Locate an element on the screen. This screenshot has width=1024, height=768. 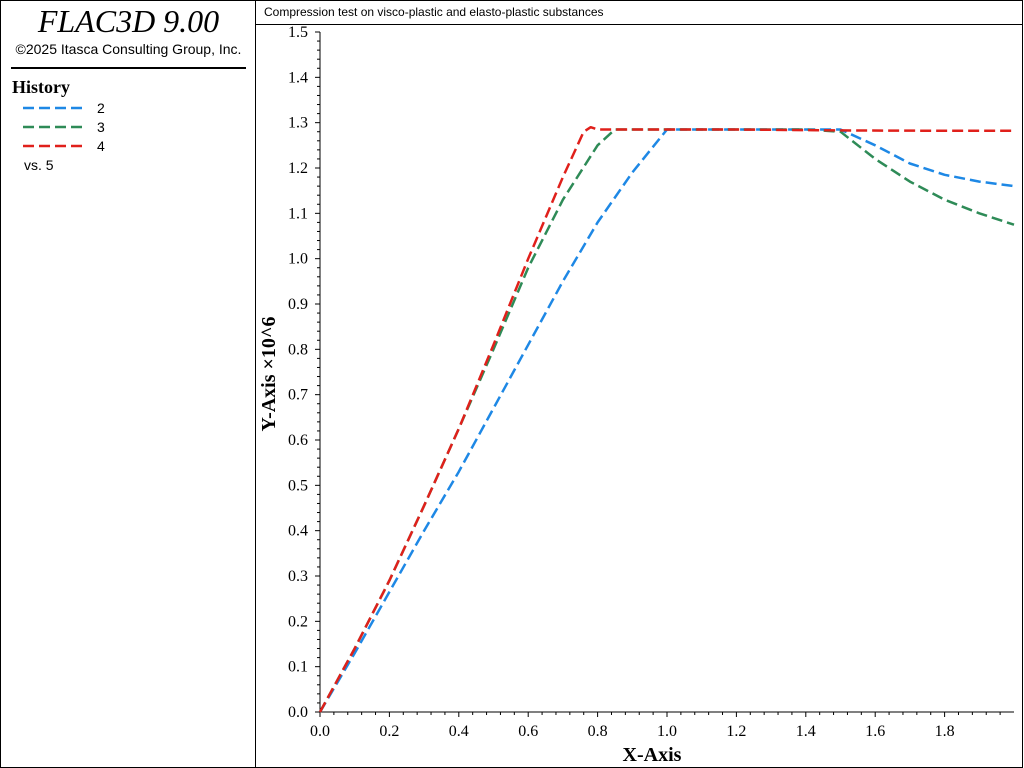
y-tick-label: 1.0 is located at coordinates (298, 259).